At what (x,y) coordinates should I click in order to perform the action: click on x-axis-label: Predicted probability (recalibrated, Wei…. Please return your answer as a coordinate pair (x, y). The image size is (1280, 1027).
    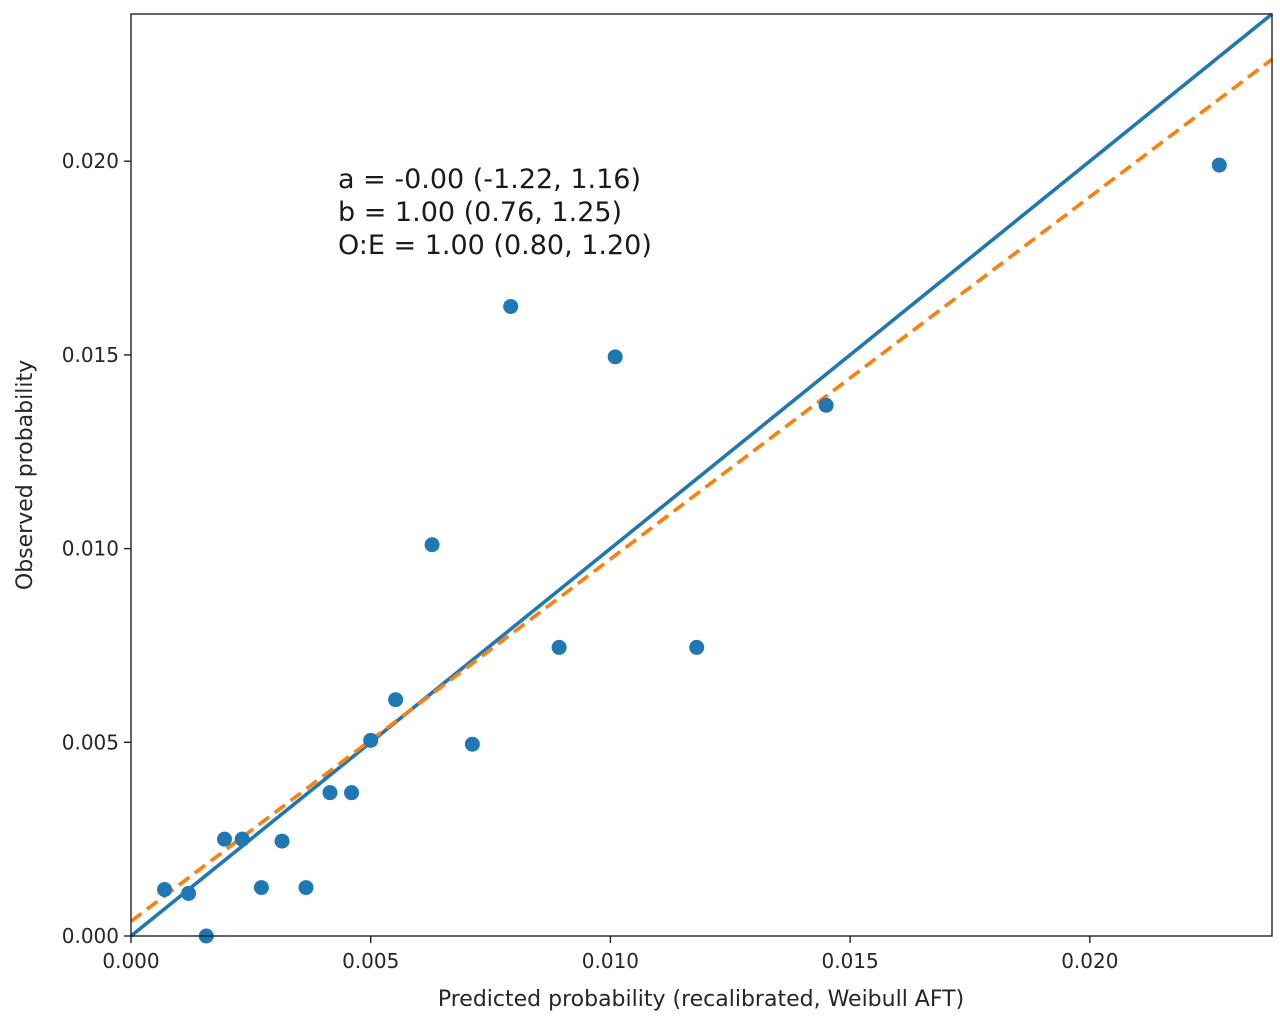
    Looking at the image, I should click on (701, 999).